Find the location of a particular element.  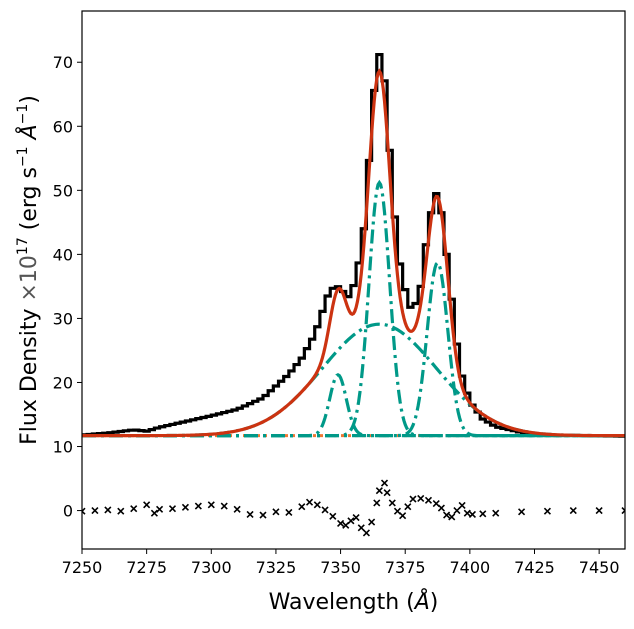

y-tick-label: 10 is located at coordinates (63, 447).